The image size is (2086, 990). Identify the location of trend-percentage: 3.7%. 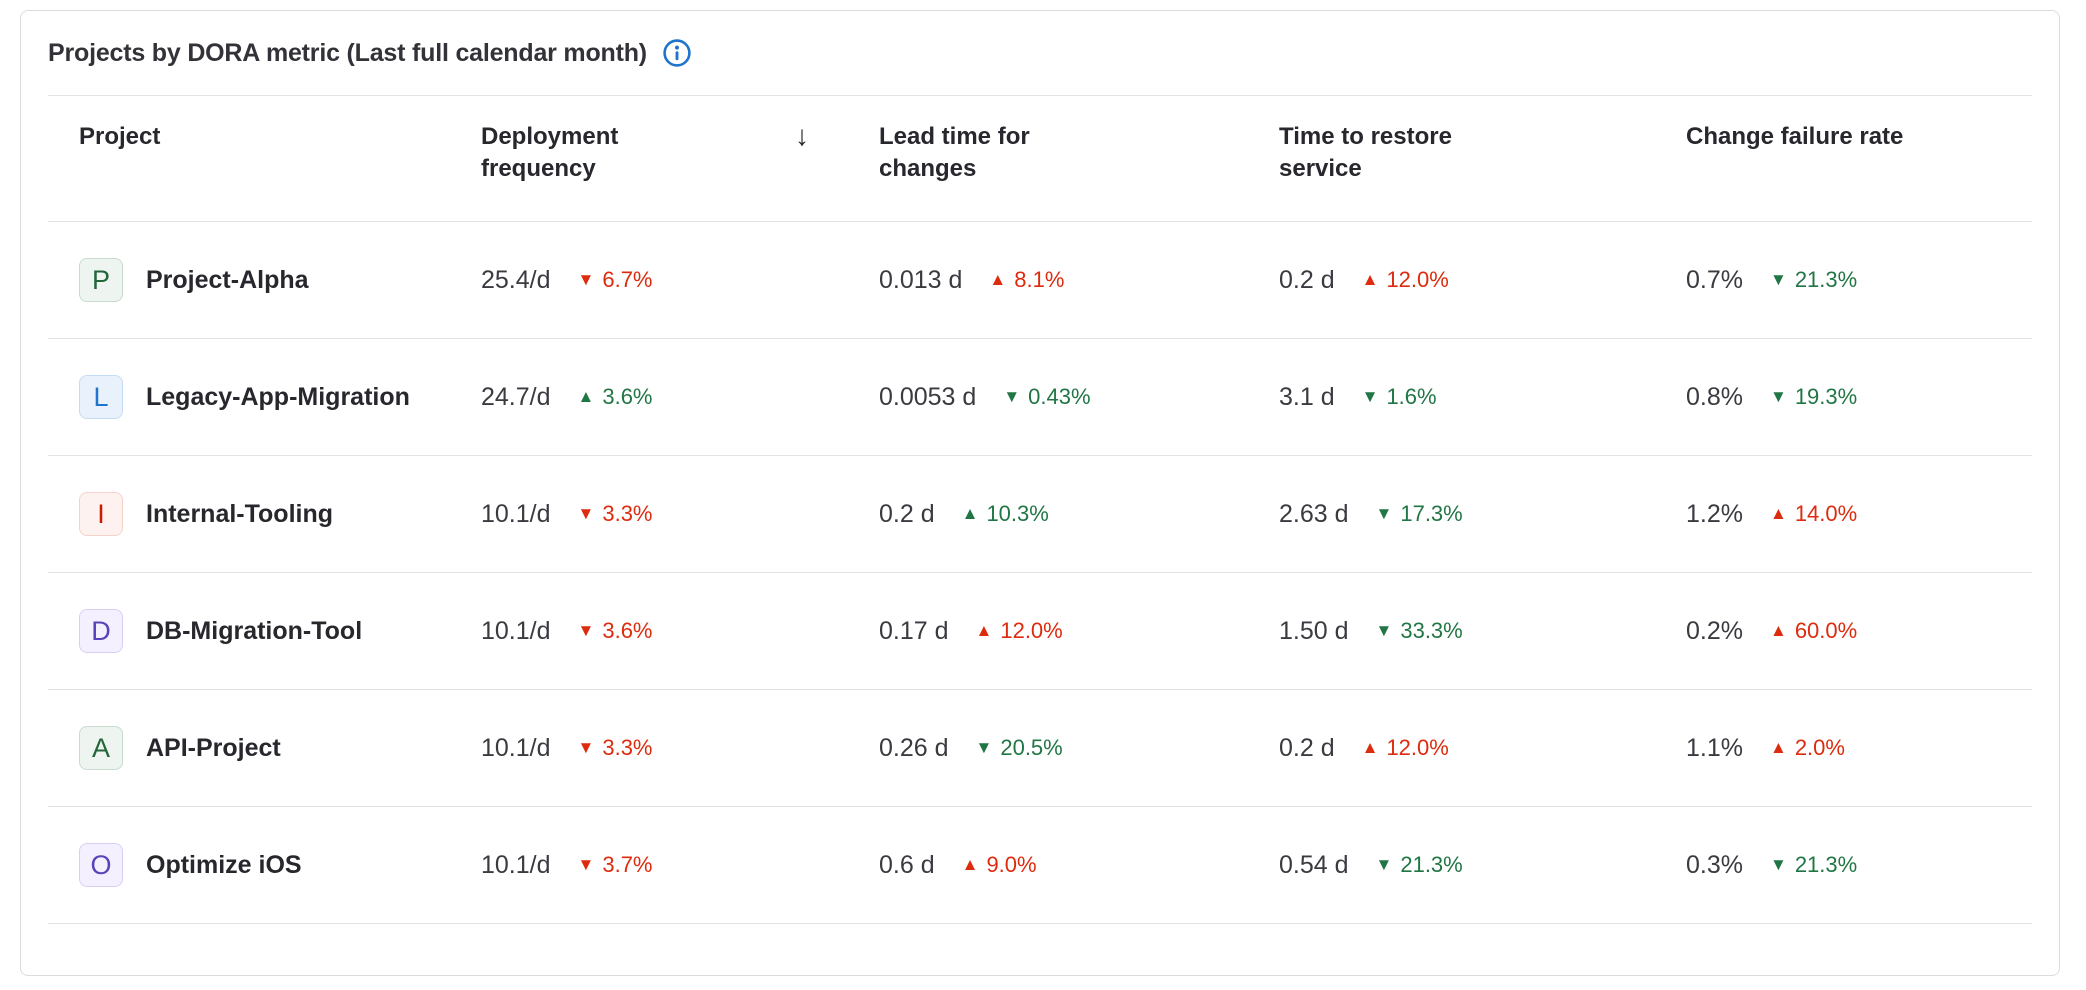
(627, 864).